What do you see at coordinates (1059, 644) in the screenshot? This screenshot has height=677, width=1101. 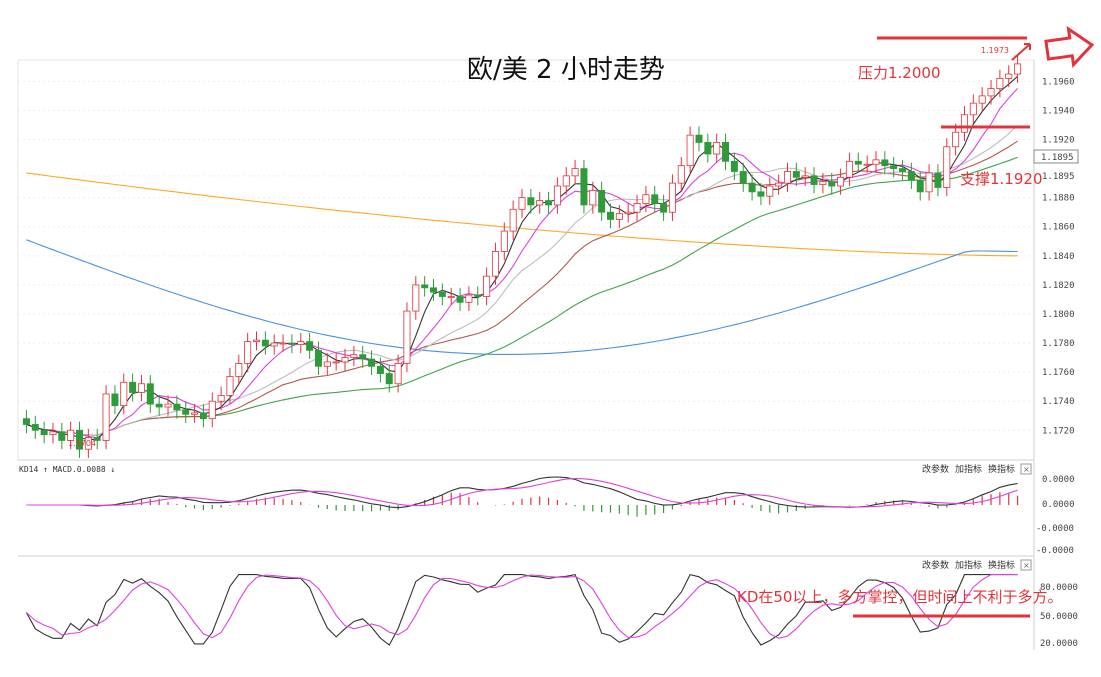 I see `kd-tick: 20.0000` at bounding box center [1059, 644].